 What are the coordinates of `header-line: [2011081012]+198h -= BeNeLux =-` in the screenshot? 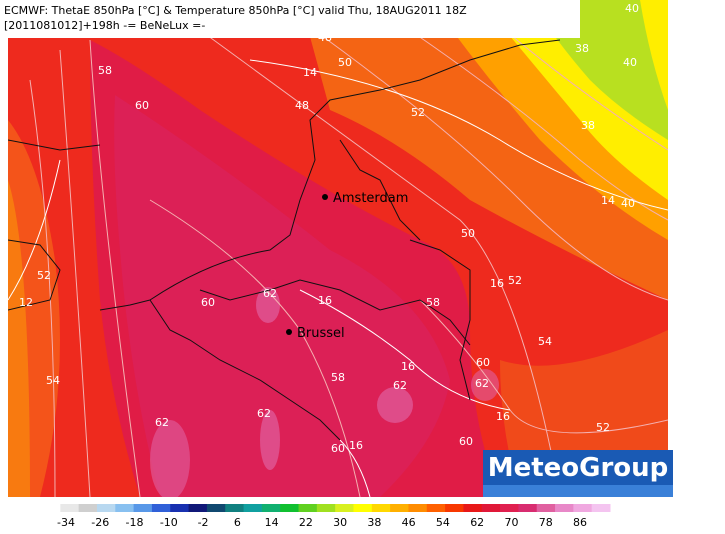 It's located at (104, 25).